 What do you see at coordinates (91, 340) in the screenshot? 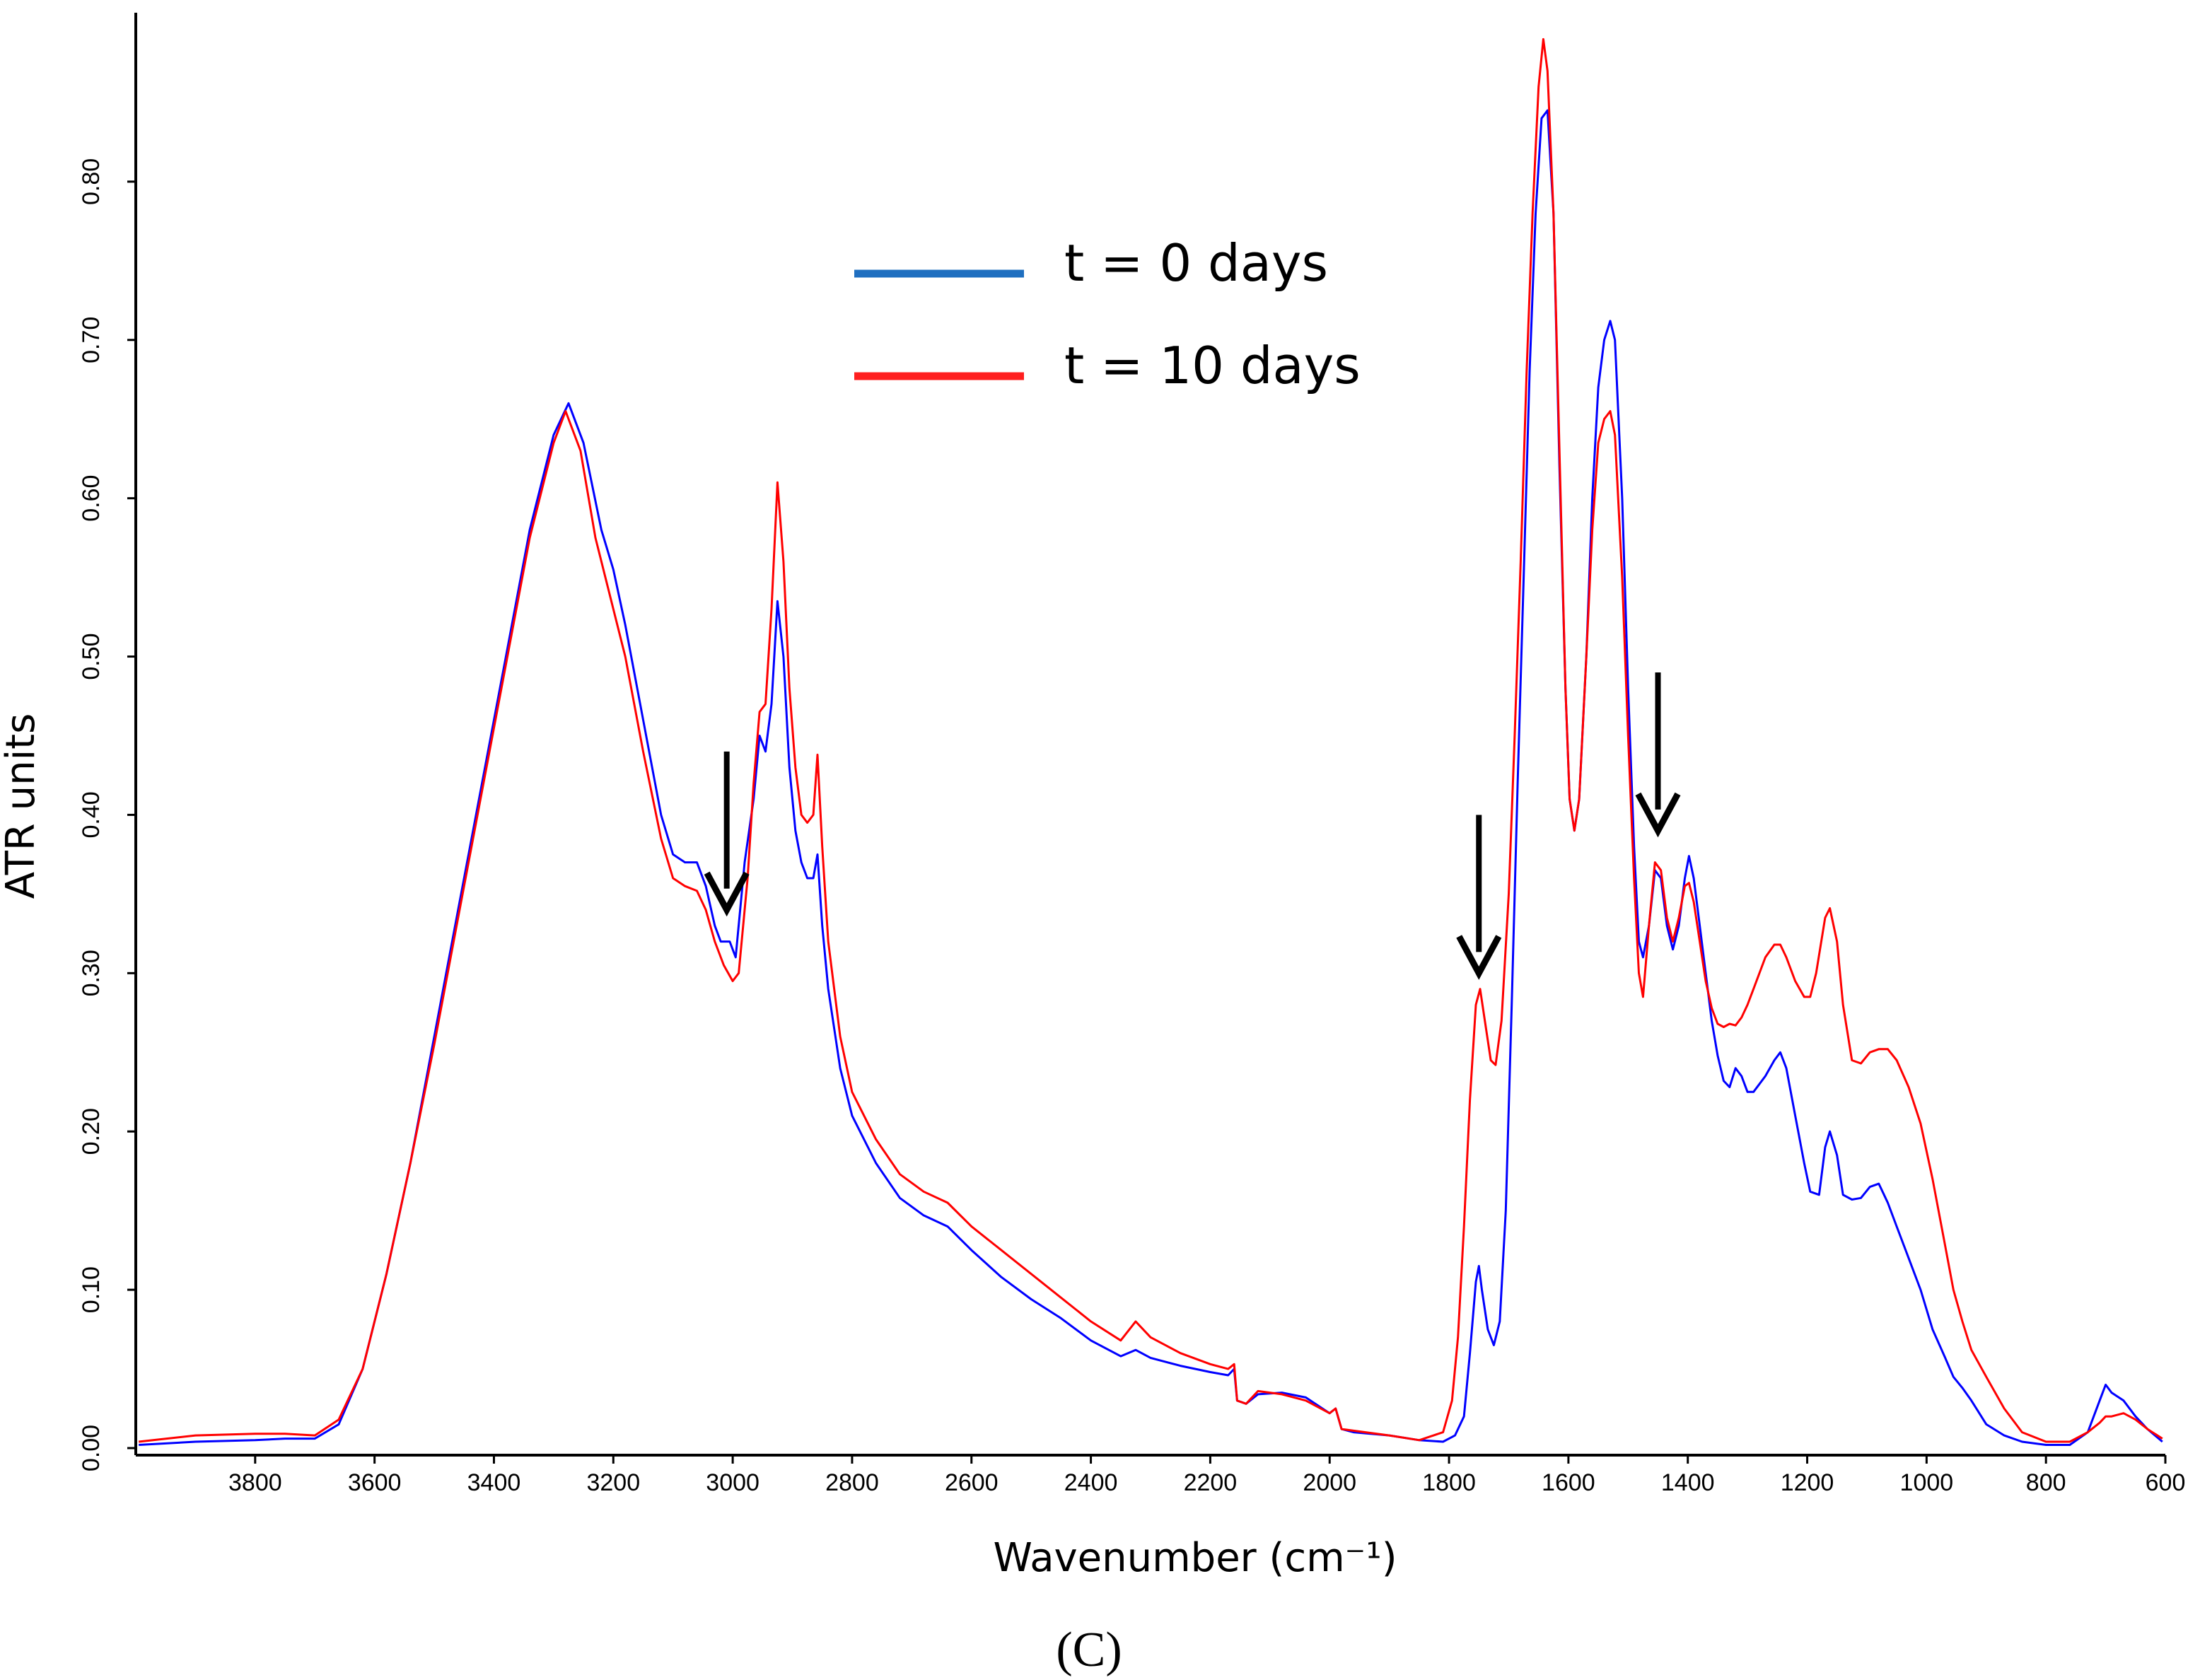
I see `y-tick-label: 0.70` at bounding box center [91, 340].